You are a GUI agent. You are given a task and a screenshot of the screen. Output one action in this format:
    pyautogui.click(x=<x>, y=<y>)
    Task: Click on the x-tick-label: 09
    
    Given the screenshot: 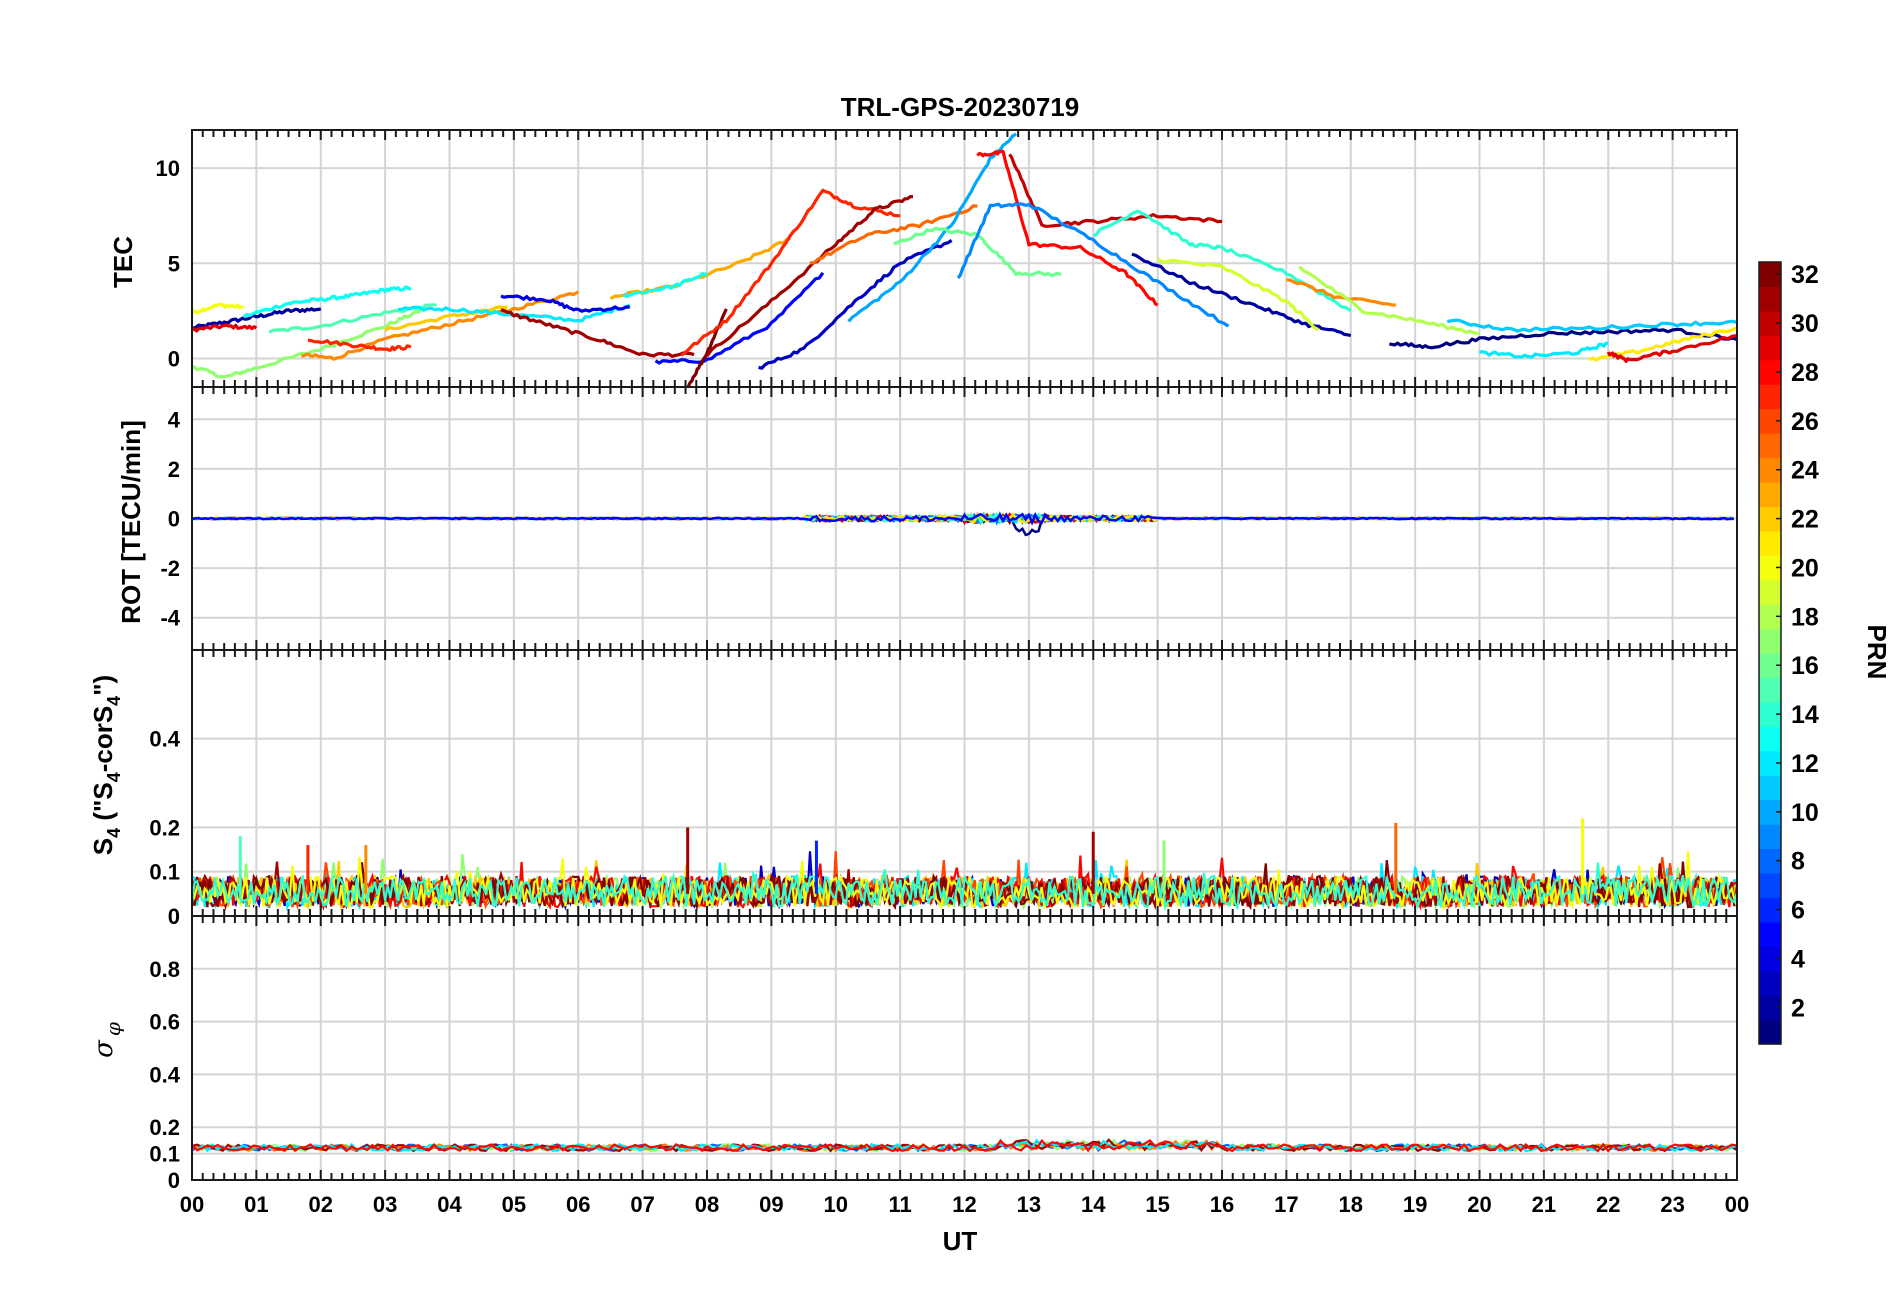 What is the action you would take?
    pyautogui.click(x=771, y=1204)
    